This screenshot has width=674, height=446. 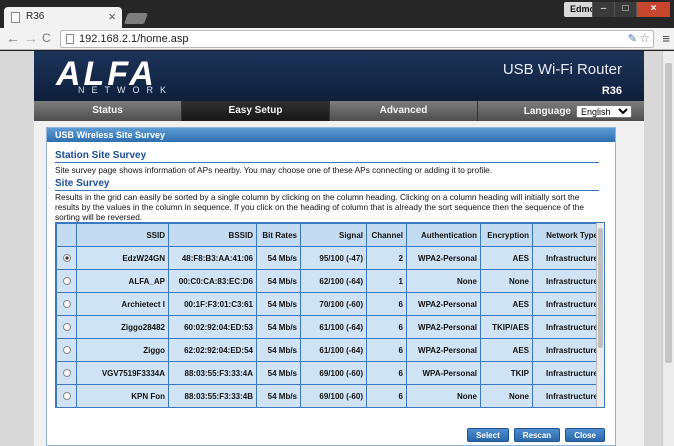 What do you see at coordinates (603, 9) in the screenshot?
I see `minimize-button: –` at bounding box center [603, 9].